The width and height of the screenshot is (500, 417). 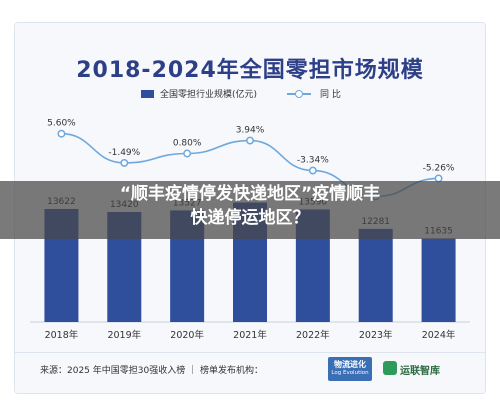 What do you see at coordinates (250, 70) in the screenshot?
I see `chart-title: 2018-2024年全国零担市场规模` at bounding box center [250, 70].